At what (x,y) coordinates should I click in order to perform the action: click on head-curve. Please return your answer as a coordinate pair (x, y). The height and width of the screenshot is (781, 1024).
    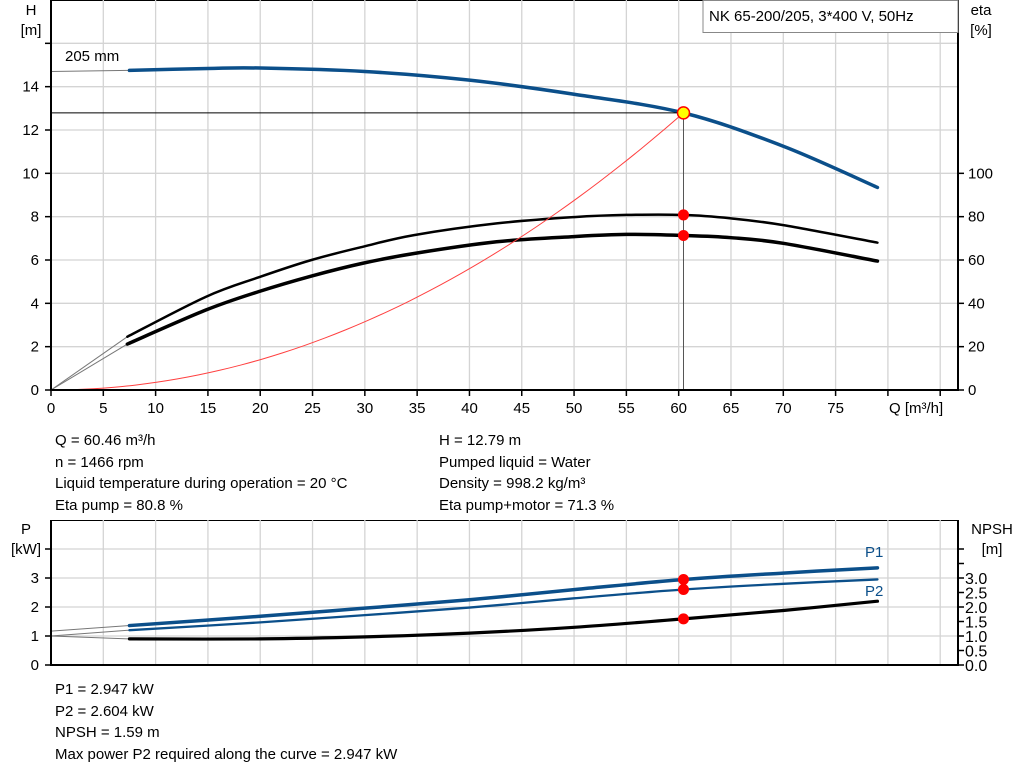
    Looking at the image, I should click on (503, 128).